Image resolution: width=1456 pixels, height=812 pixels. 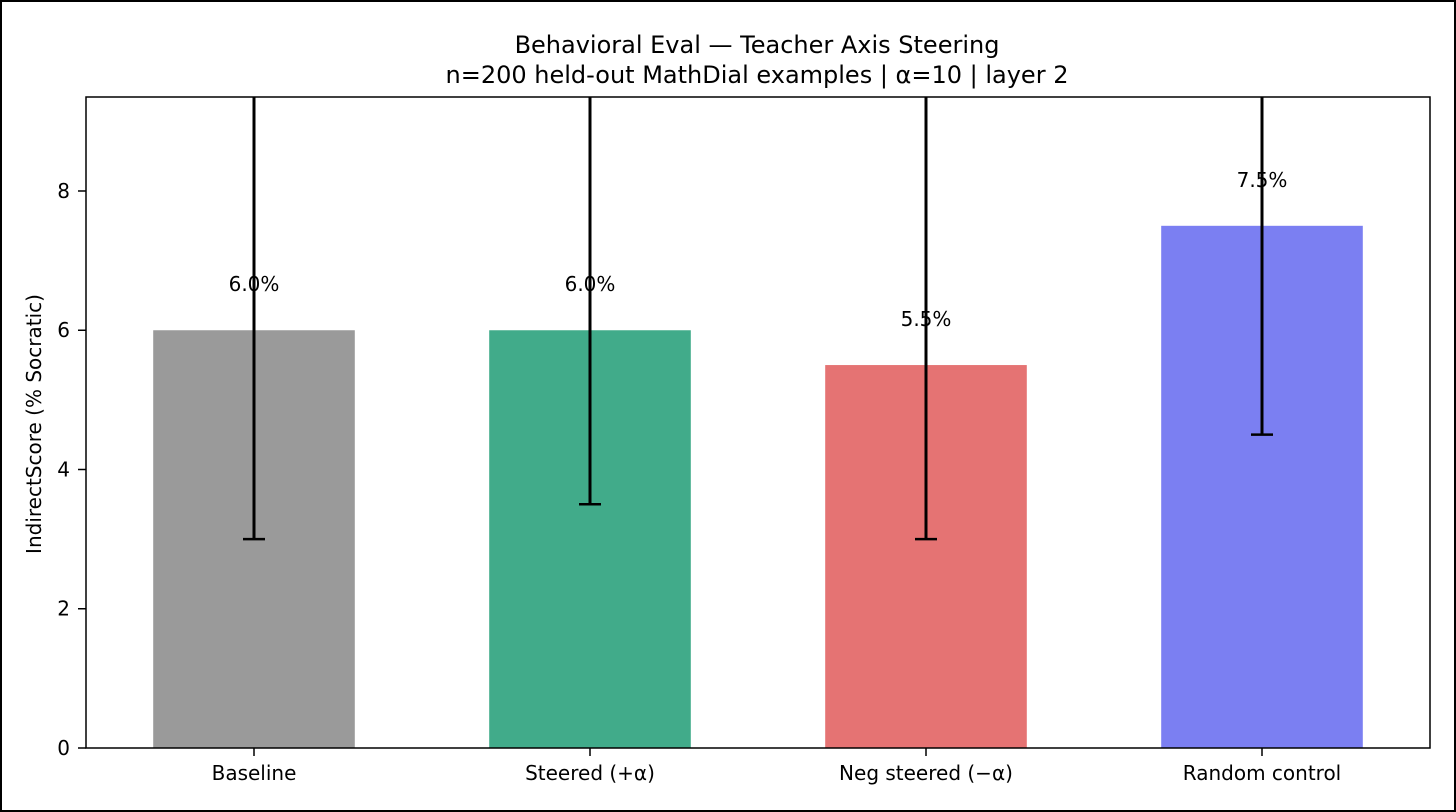 What do you see at coordinates (254, 773) in the screenshot?
I see `x-tick-label-1: Baseline` at bounding box center [254, 773].